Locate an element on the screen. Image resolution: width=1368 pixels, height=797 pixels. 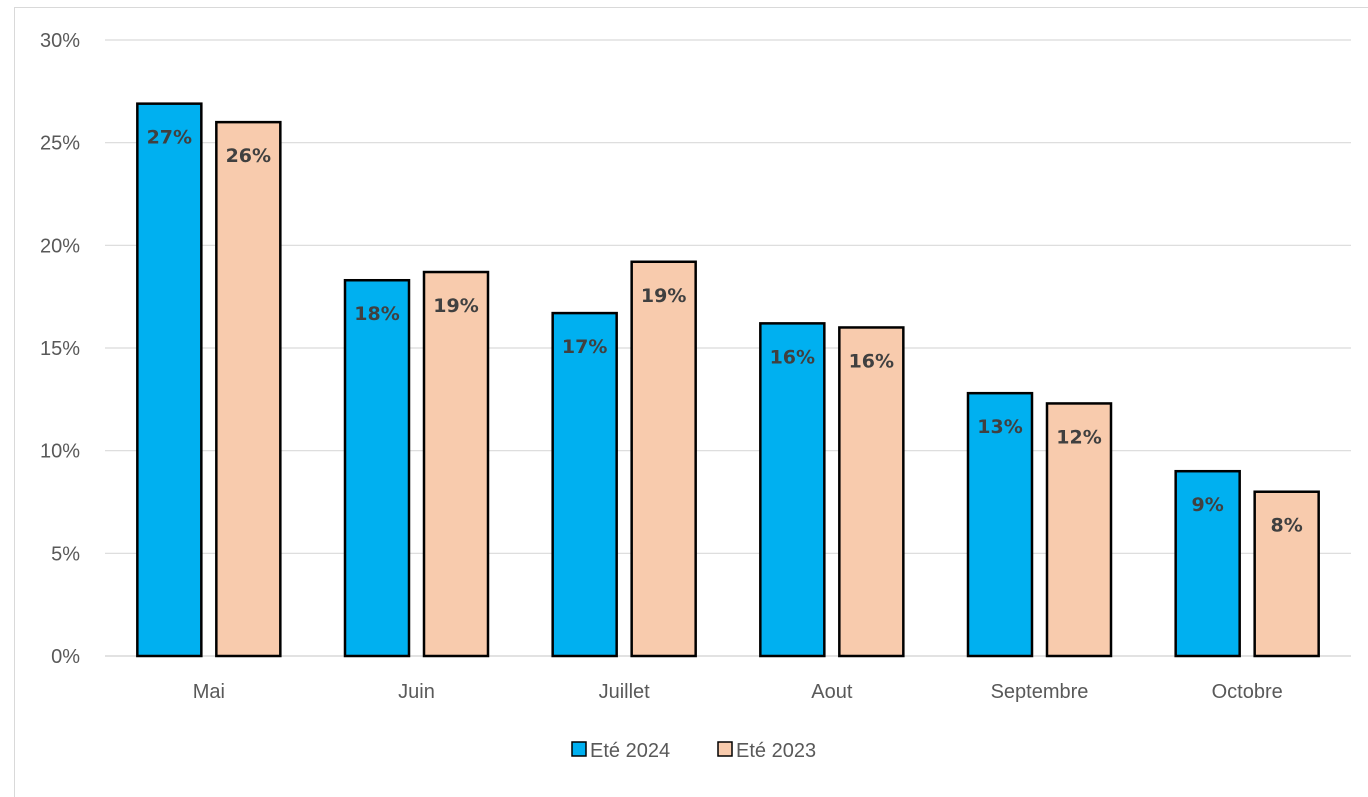
y-tick-label: 10% is located at coordinates (60, 452).